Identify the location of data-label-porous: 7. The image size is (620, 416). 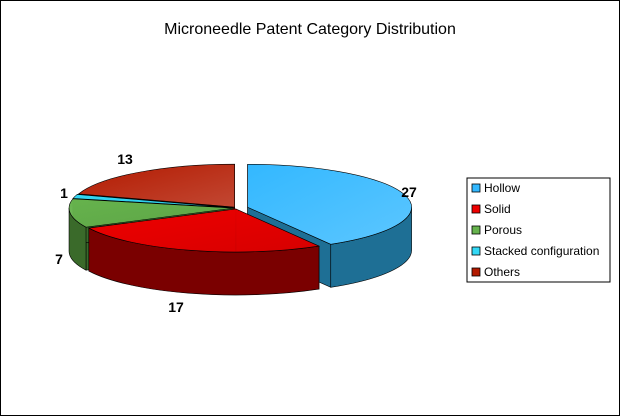
(59, 259).